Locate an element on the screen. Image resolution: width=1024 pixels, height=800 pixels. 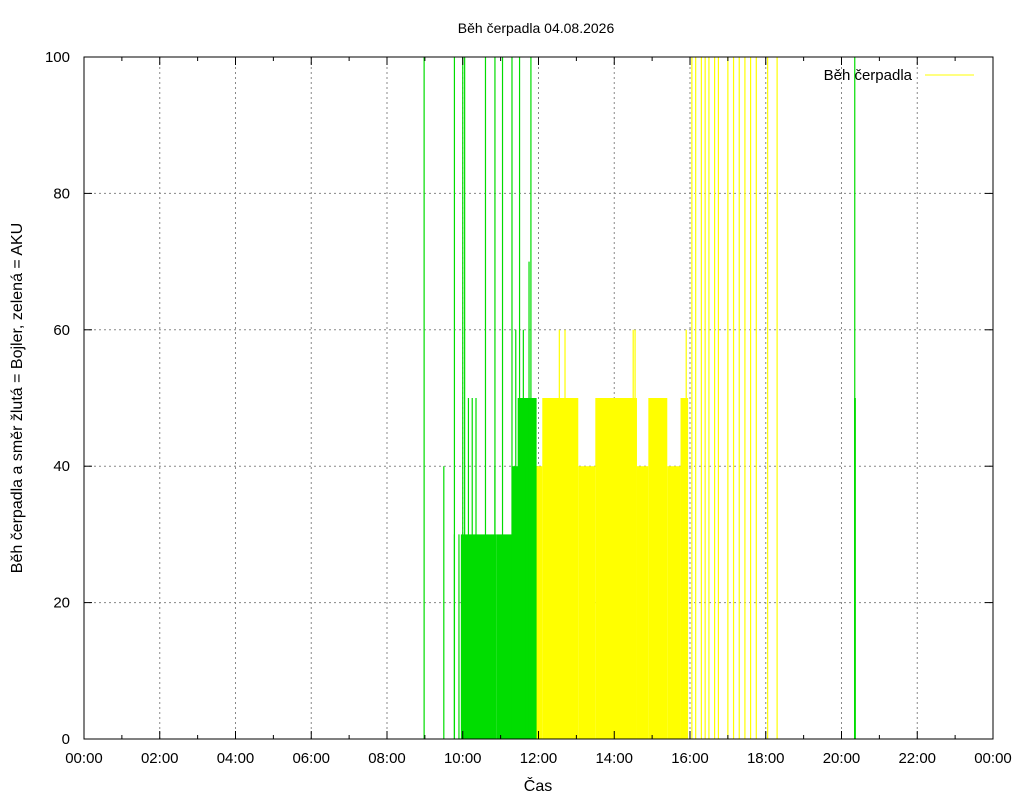
x-tick-label: 06:00 is located at coordinates (311, 758).